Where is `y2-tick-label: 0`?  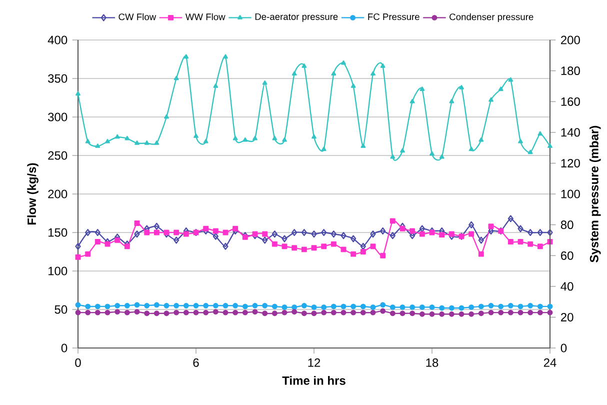
y2-tick-label: 0 is located at coordinates (563, 348).